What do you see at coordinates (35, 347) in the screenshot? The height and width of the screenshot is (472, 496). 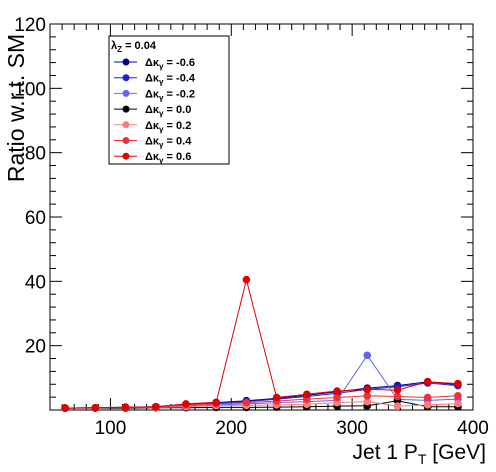 I see `y-tick-label: 20` at bounding box center [35, 347].